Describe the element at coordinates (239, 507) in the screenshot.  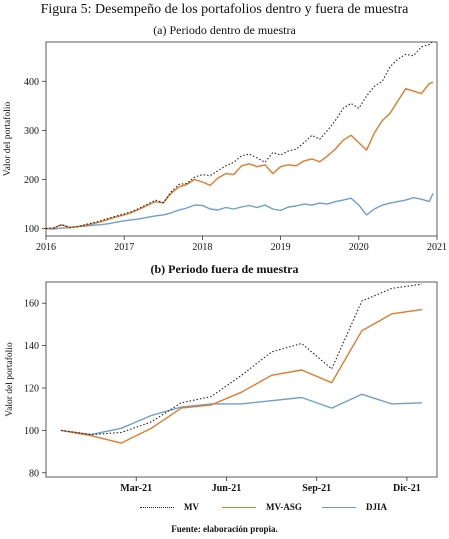
I see `legend-swatch-mv-asg` at that location.